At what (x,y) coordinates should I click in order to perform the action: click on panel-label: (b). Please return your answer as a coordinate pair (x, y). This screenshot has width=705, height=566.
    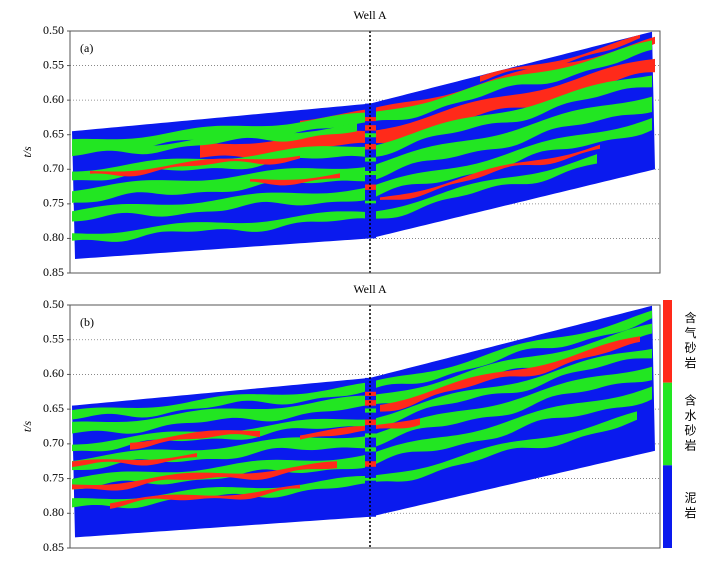
    Looking at the image, I should click on (87, 322).